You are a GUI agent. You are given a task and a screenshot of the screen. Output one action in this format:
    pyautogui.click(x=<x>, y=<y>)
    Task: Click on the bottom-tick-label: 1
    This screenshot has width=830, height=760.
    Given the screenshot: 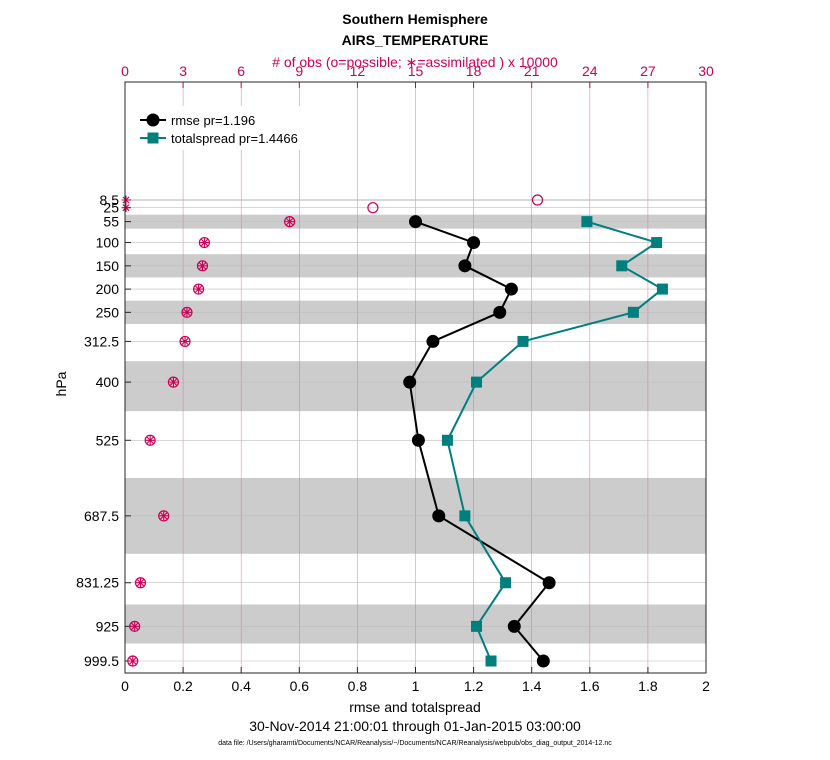 What is the action you would take?
    pyautogui.click(x=416, y=686)
    